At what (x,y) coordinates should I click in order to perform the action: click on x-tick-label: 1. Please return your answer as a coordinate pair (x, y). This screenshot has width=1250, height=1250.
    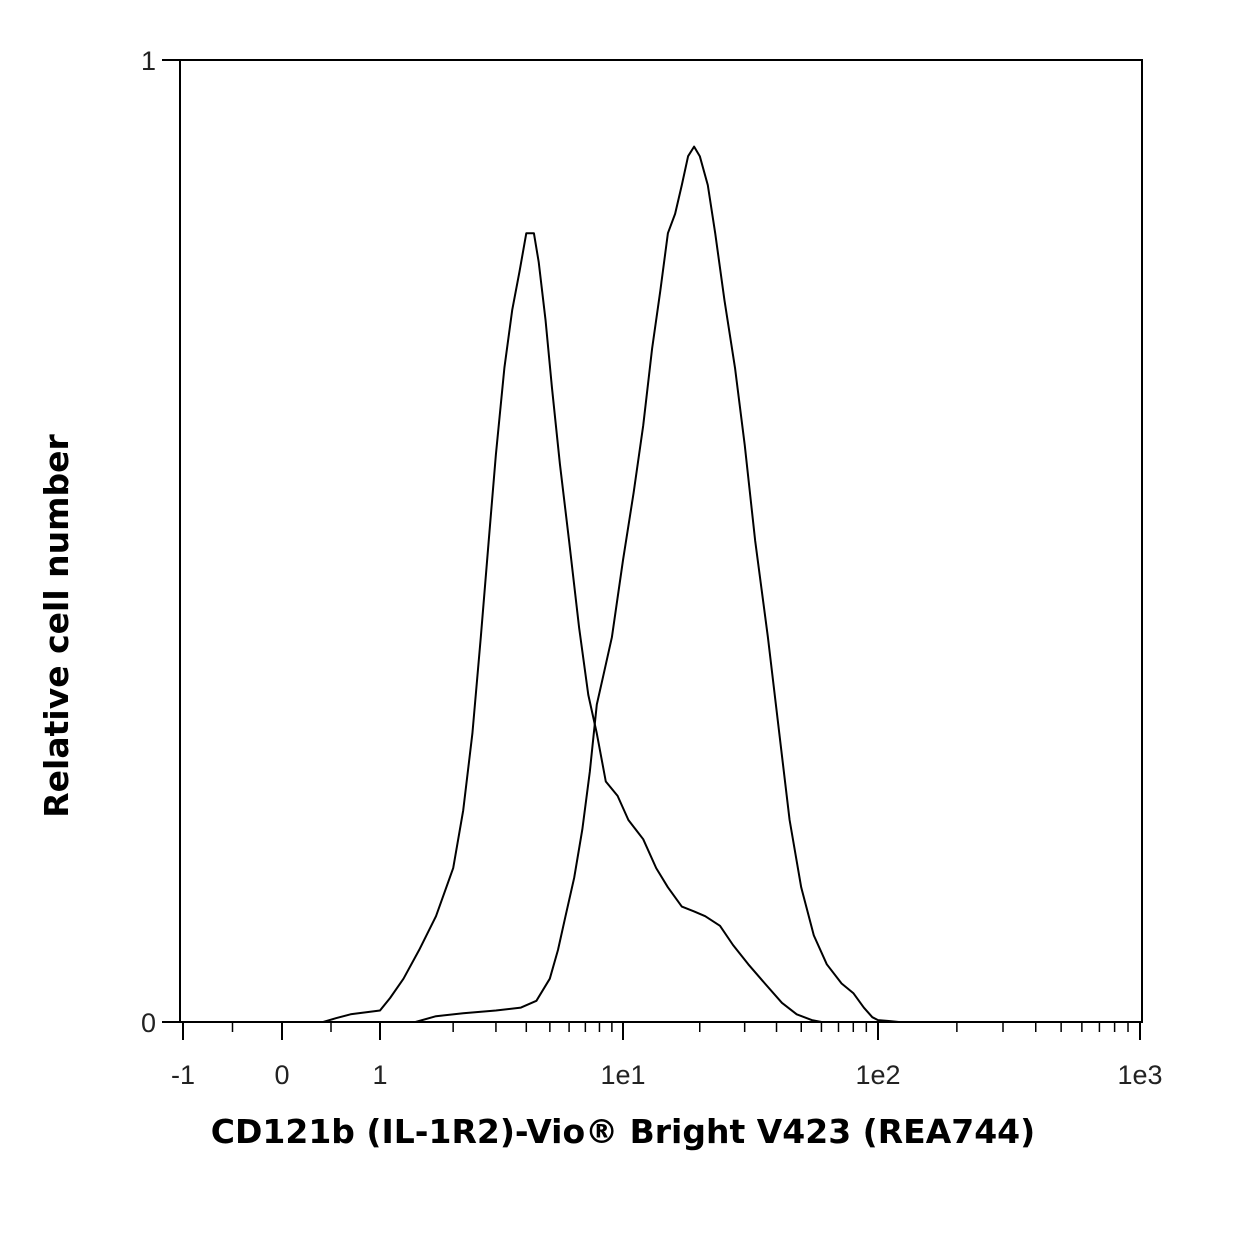
    Looking at the image, I should click on (379, 1075).